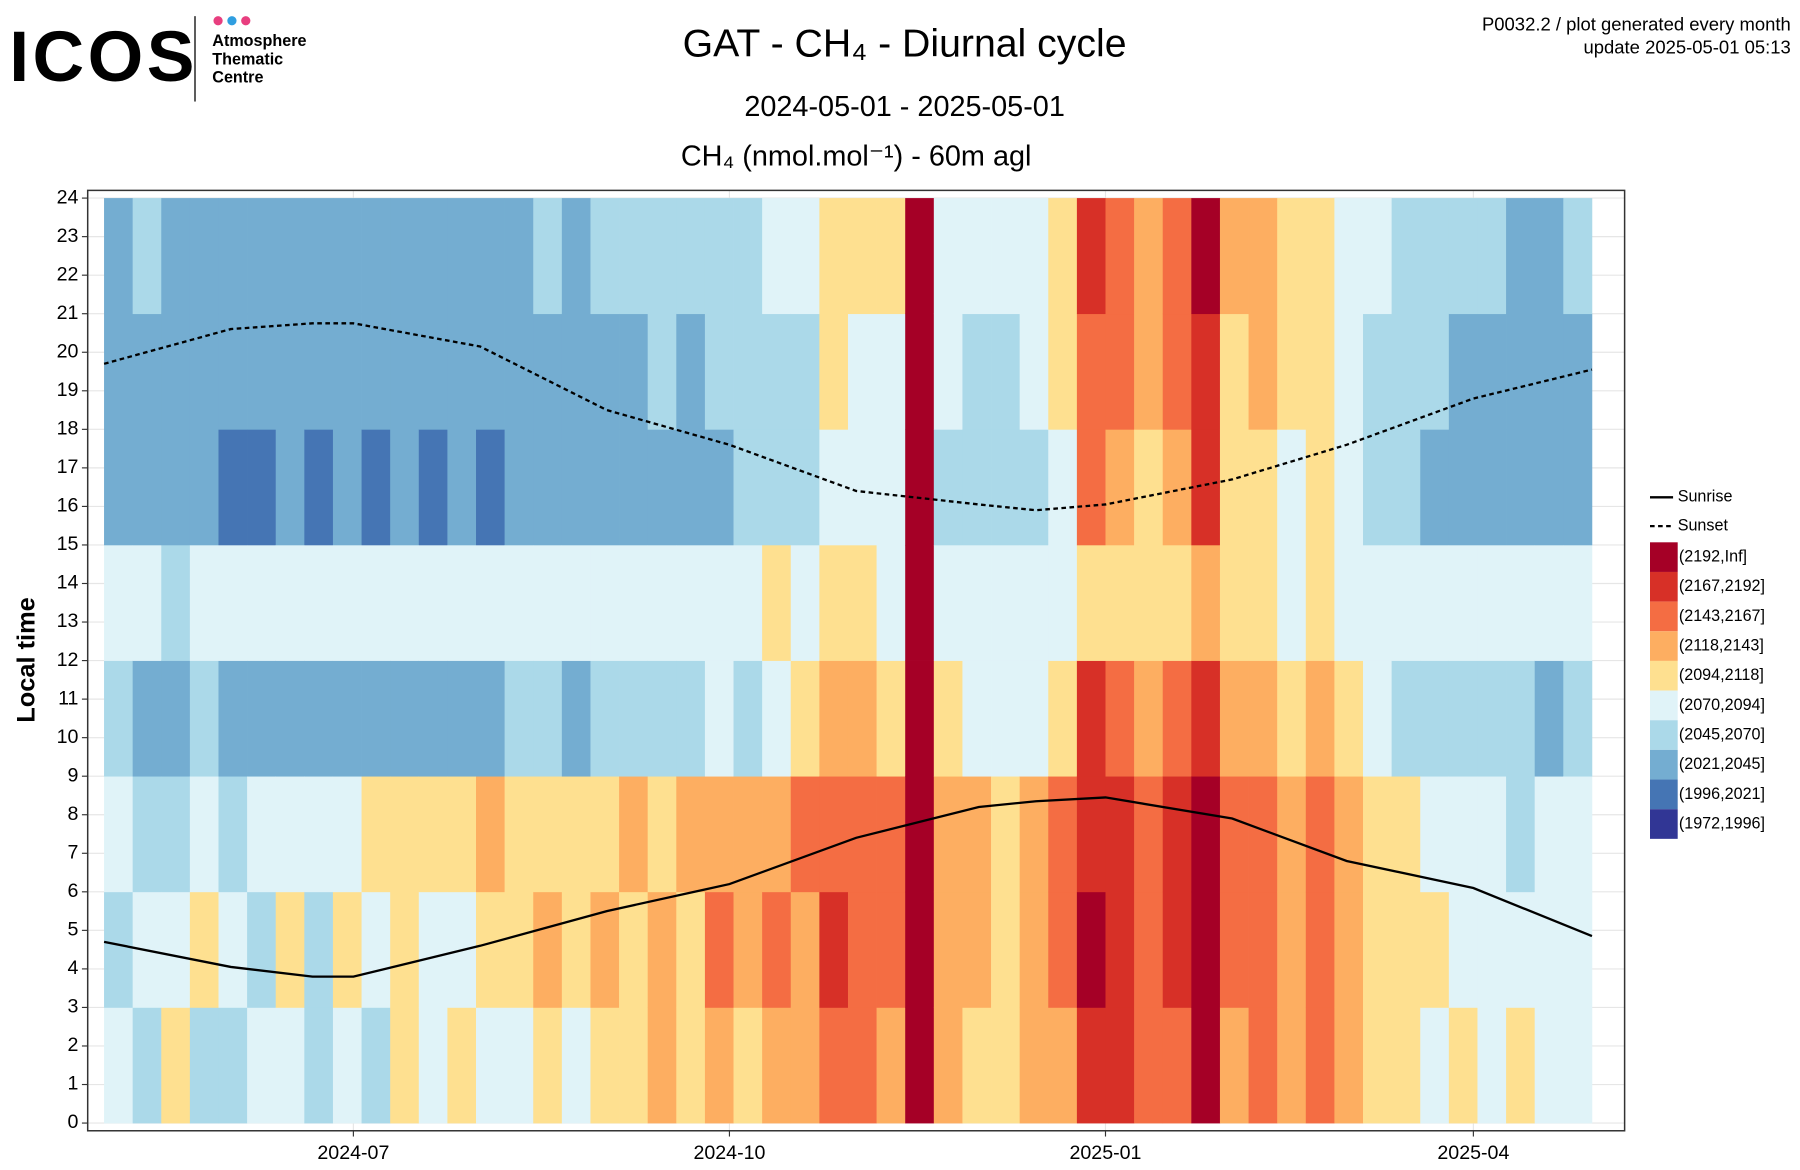 This screenshot has width=1800, height=1170. Describe the element at coordinates (26, 660) in the screenshot. I see `y-axis-label: Local time` at that location.